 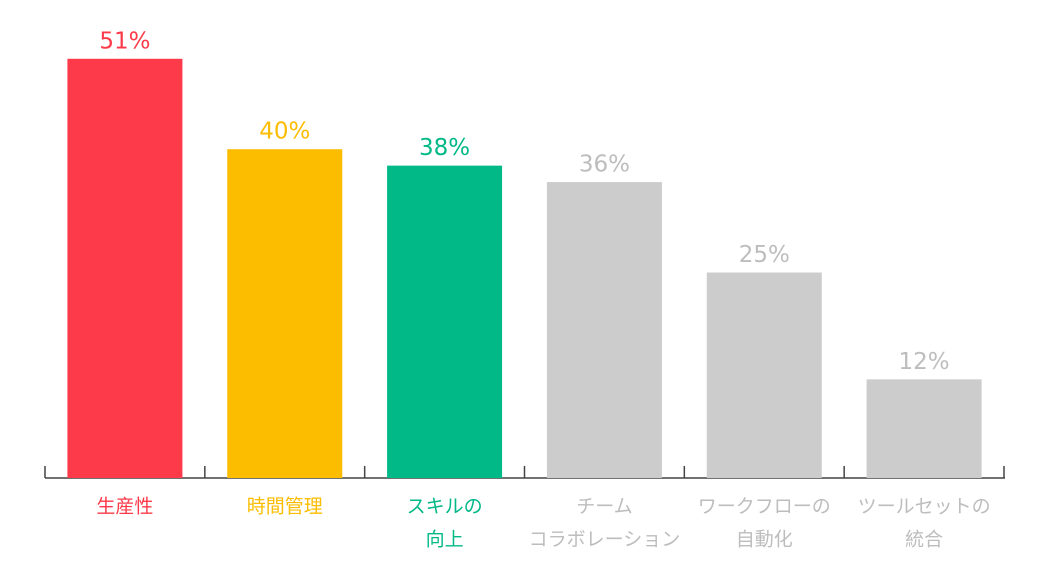 I want to click on value-label: 40%, so click(x=284, y=132).